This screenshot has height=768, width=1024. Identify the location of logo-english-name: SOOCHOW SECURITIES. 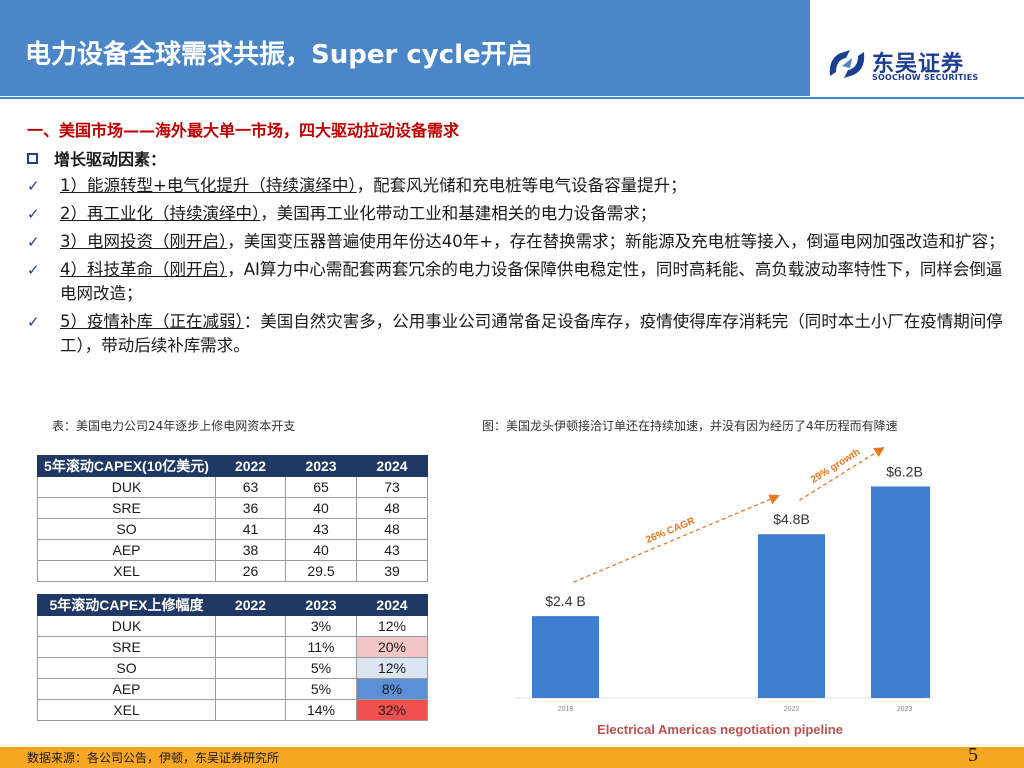
(925, 77).